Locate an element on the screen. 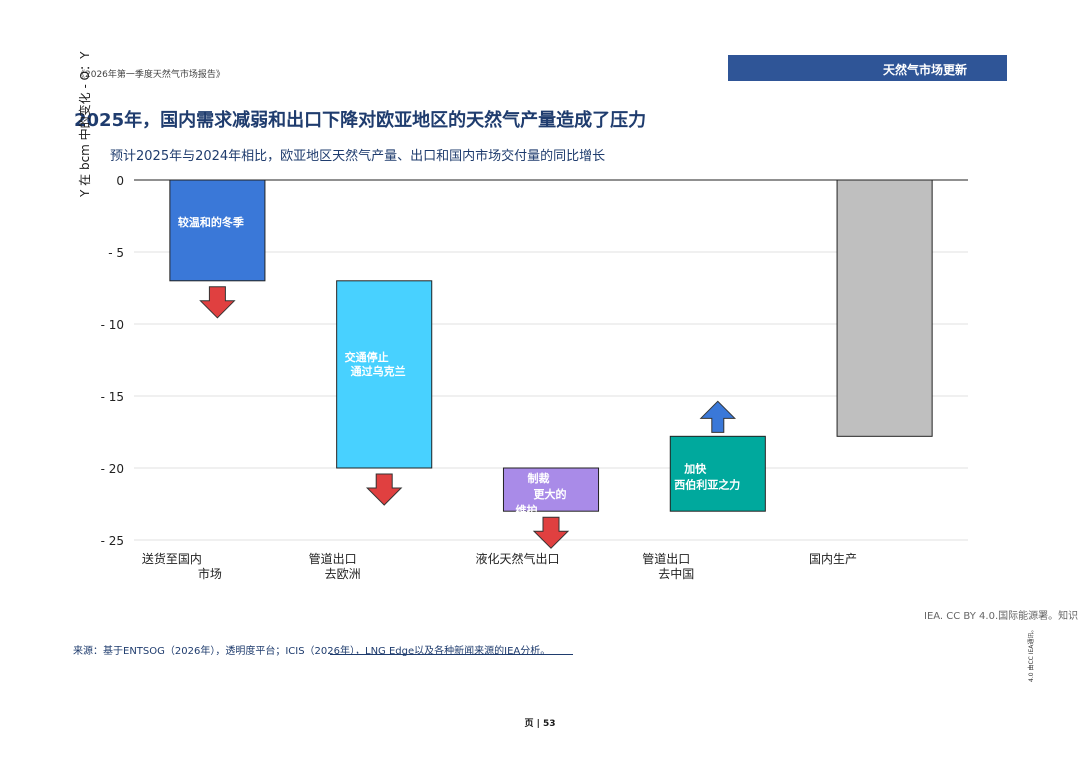 Image resolution: width=1080 pixels, height=764 pixels. x-tick-label: 送货至国内 is located at coordinates (172, 558).